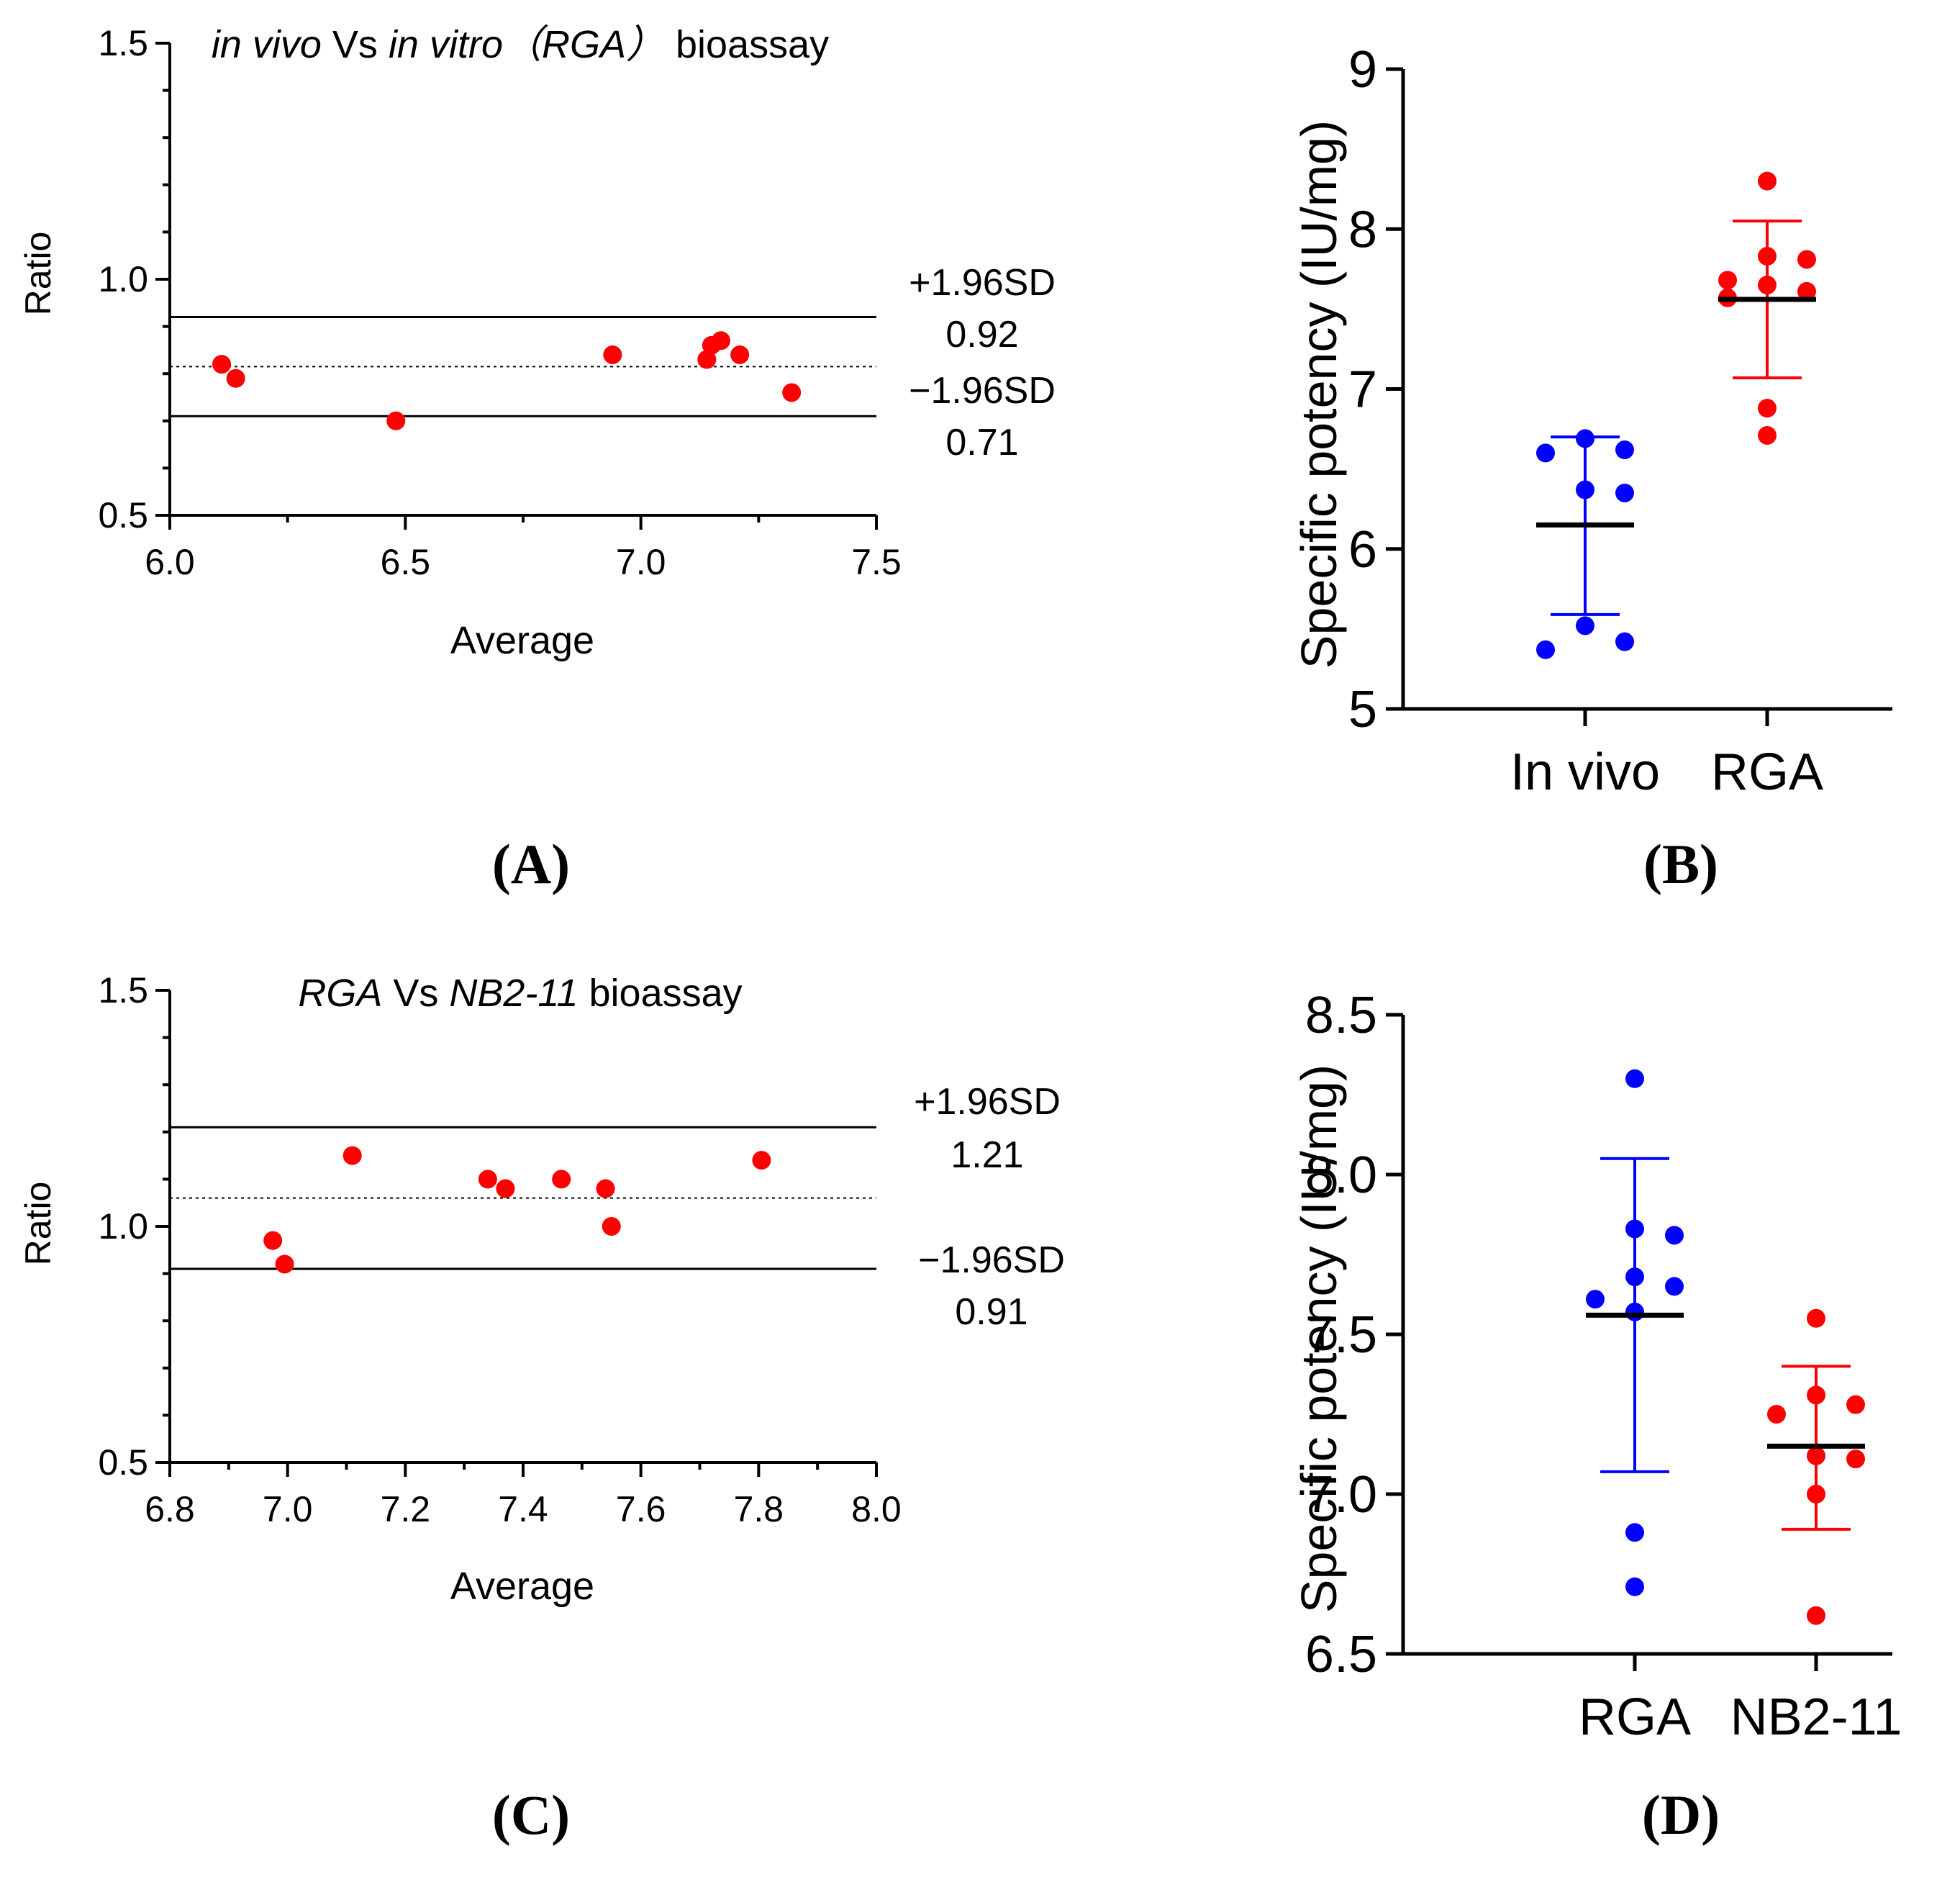 The image size is (1960, 1877). Describe the element at coordinates (267, 45) in the screenshot. I see `title-part: in vivo` at that location.